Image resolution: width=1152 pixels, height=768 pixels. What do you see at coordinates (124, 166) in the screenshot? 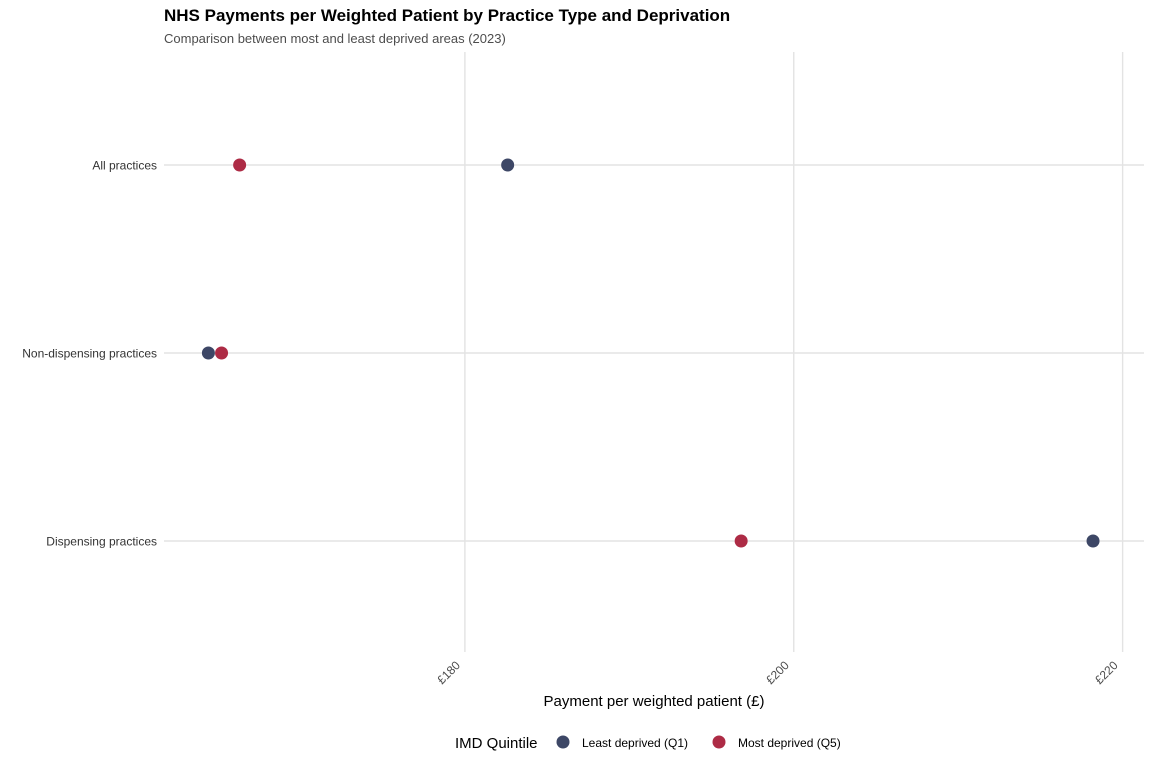
I see `y-tick-label: All practices` at bounding box center [124, 166].